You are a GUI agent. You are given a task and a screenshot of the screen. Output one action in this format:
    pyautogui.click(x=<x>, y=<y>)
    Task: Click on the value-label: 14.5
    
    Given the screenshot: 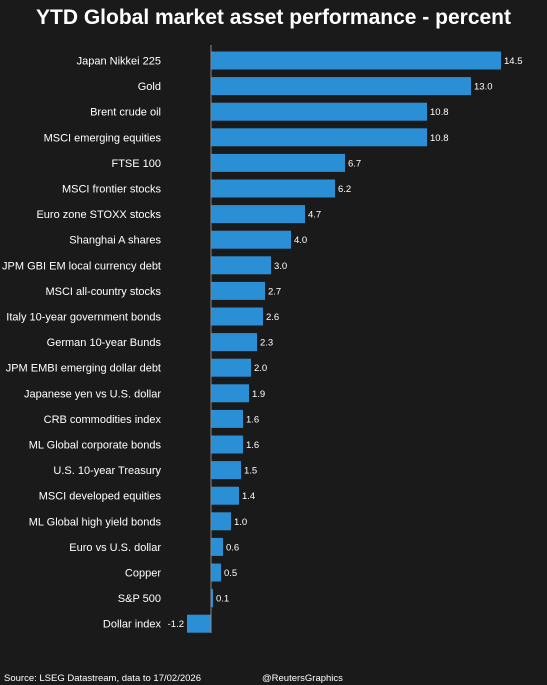 What is the action you would take?
    pyautogui.click(x=513, y=61)
    